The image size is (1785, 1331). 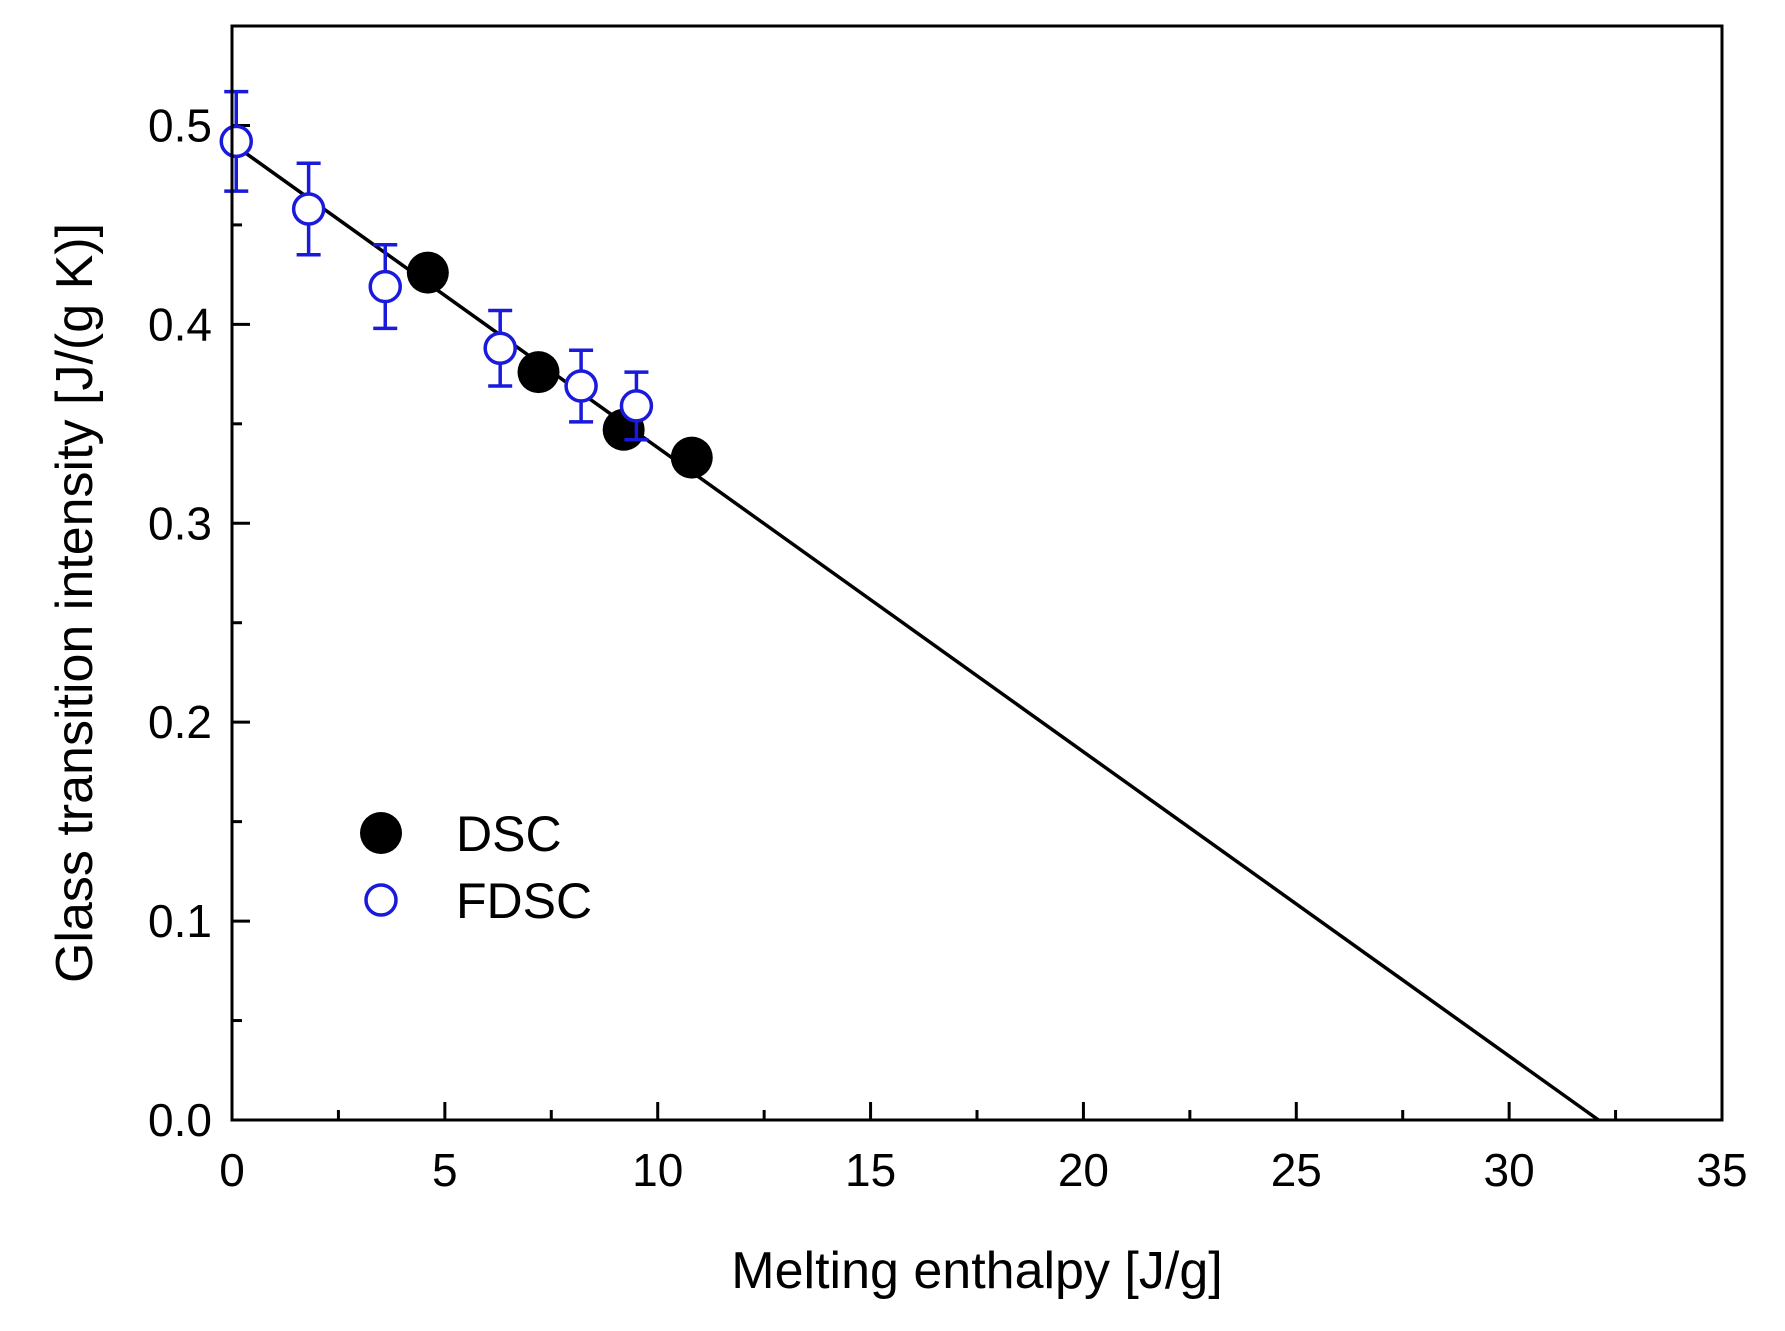 I want to click on y-tick-label: 0.2, so click(x=180, y=722).